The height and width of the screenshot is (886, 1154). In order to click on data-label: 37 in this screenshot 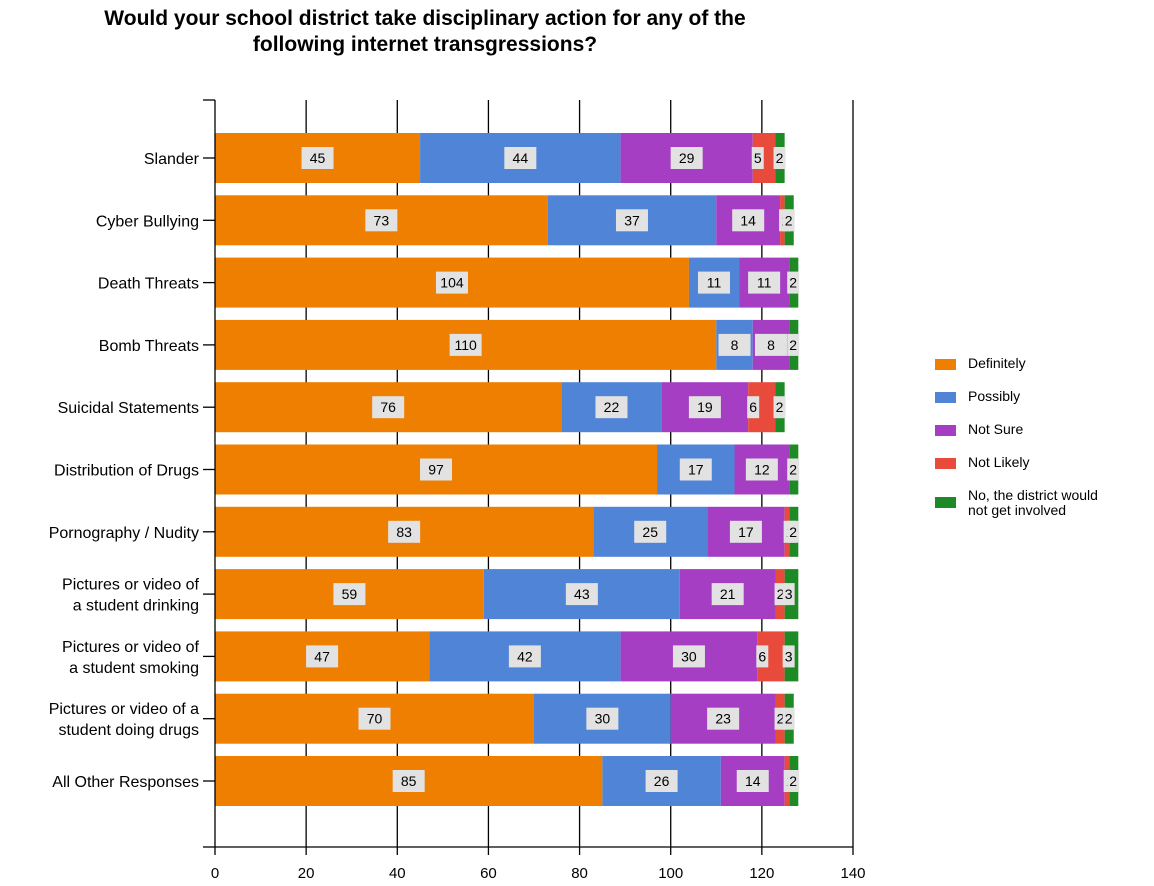, I will do `click(632, 220)`.